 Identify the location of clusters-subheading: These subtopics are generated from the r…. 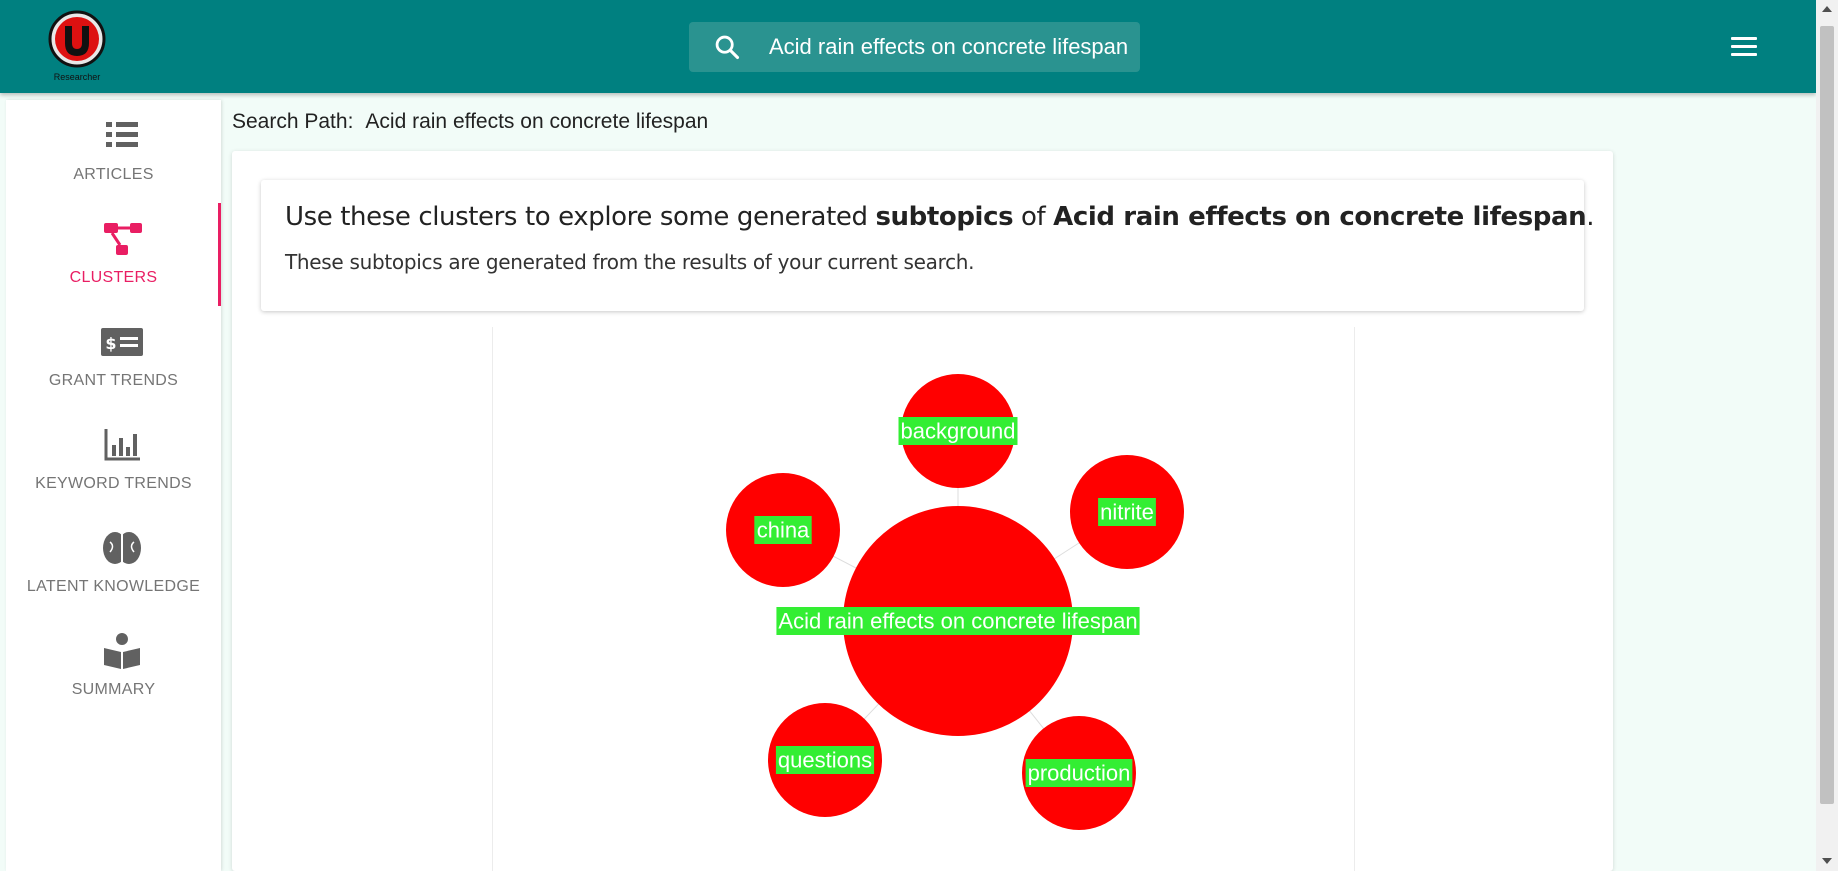
(630, 262).